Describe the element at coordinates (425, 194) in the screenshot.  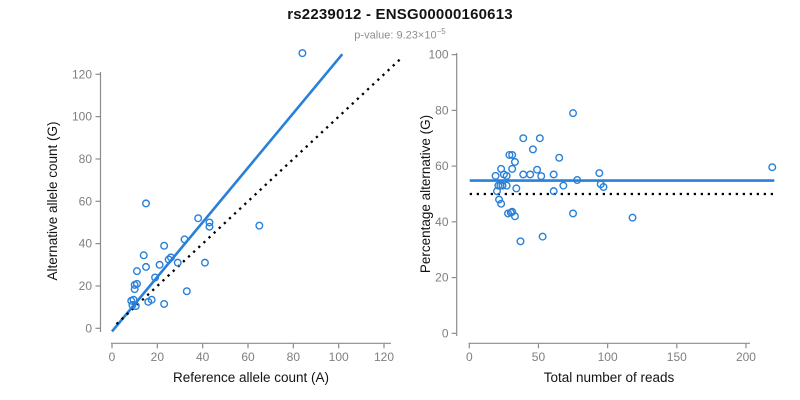
I see `y-axis-title: Percentage alternative (G)` at that location.